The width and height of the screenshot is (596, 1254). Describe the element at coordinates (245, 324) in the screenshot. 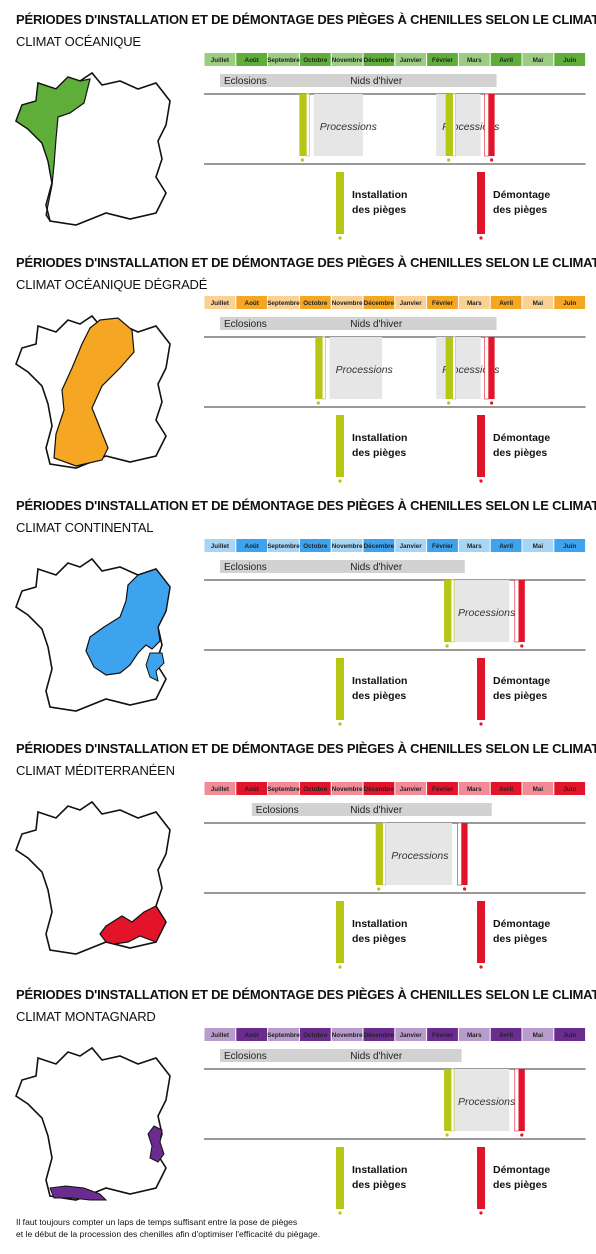

I see `eclosions-label: Eclosions` at that location.